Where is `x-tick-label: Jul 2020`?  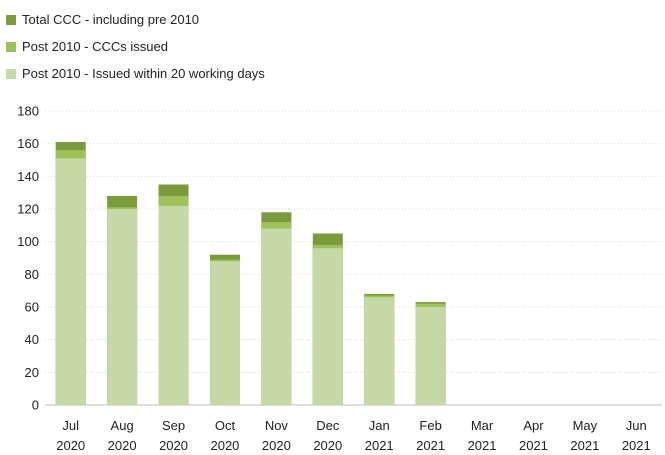
x-tick-label: Jul 2020 is located at coordinates (70, 435).